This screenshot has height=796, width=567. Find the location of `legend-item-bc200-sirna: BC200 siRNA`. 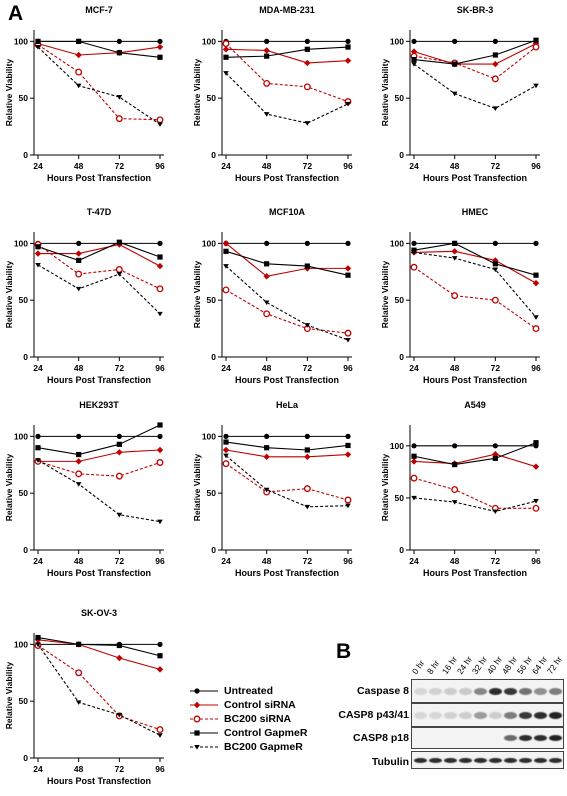

legend-item-bc200-sirna: BC200 siRNA is located at coordinates (263, 719).